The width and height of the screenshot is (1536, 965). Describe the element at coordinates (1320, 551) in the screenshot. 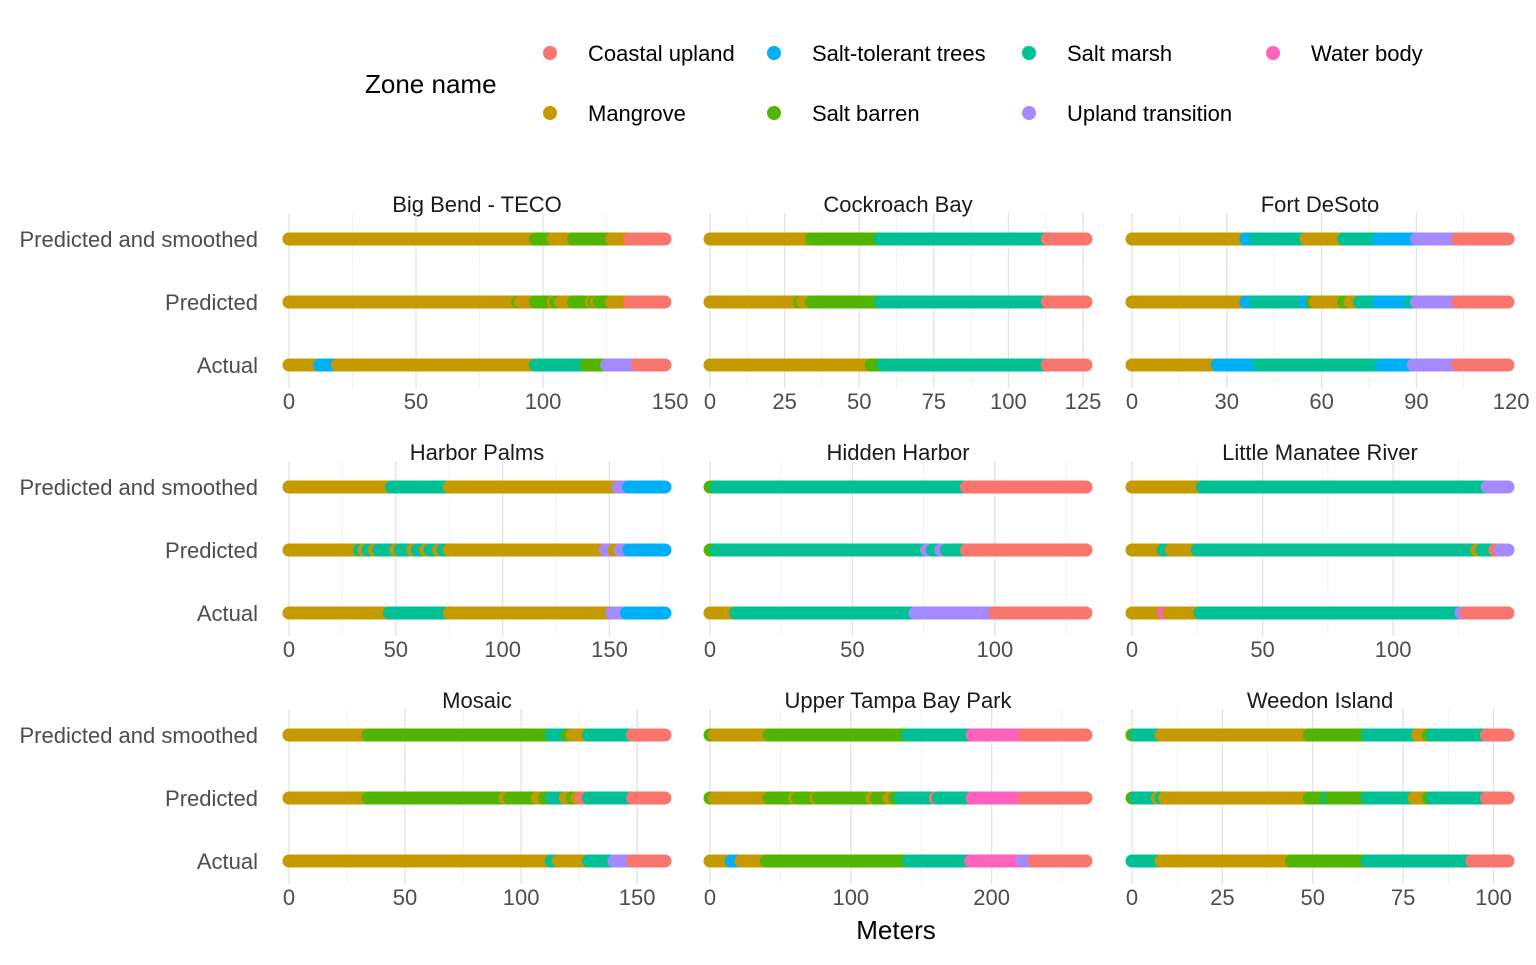

I see `panel-little-manatee-river: Little Manatee River 0 50 100` at that location.